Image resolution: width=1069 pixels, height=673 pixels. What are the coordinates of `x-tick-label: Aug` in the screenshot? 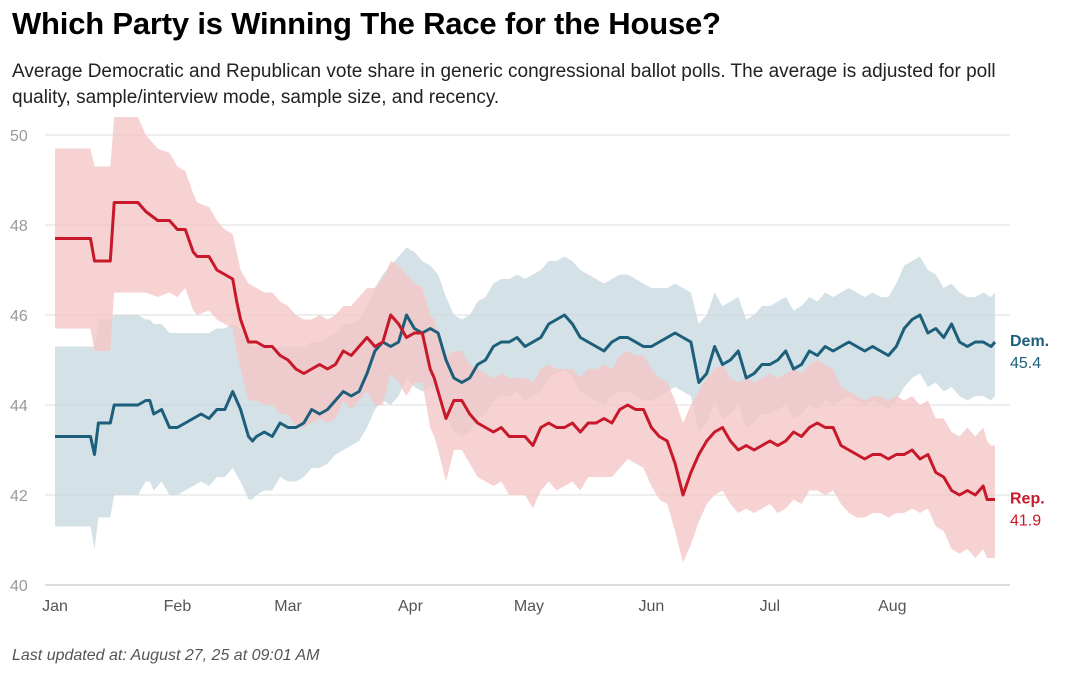 It's located at (892, 606).